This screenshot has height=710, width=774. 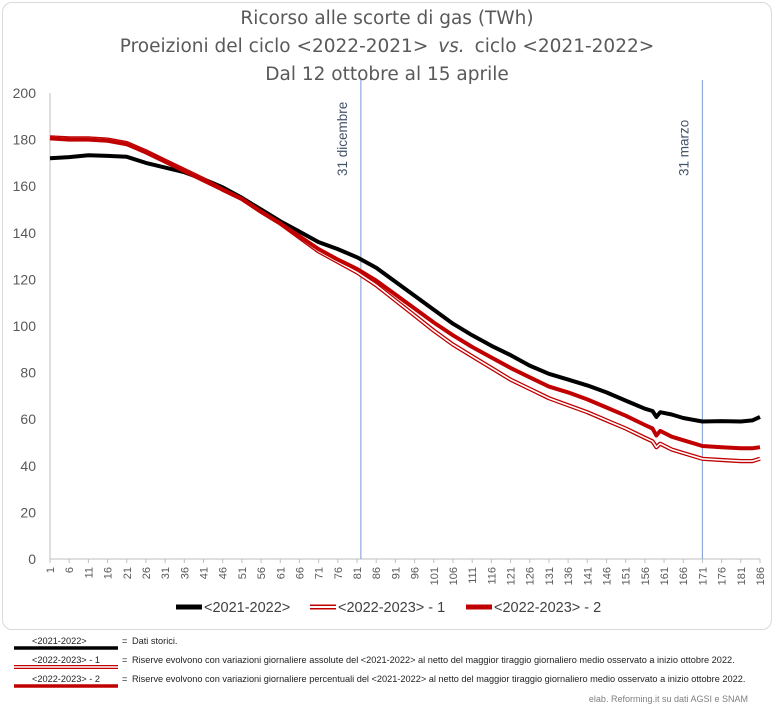 I want to click on reference-line-label: 31 marzo, so click(x=683, y=148).